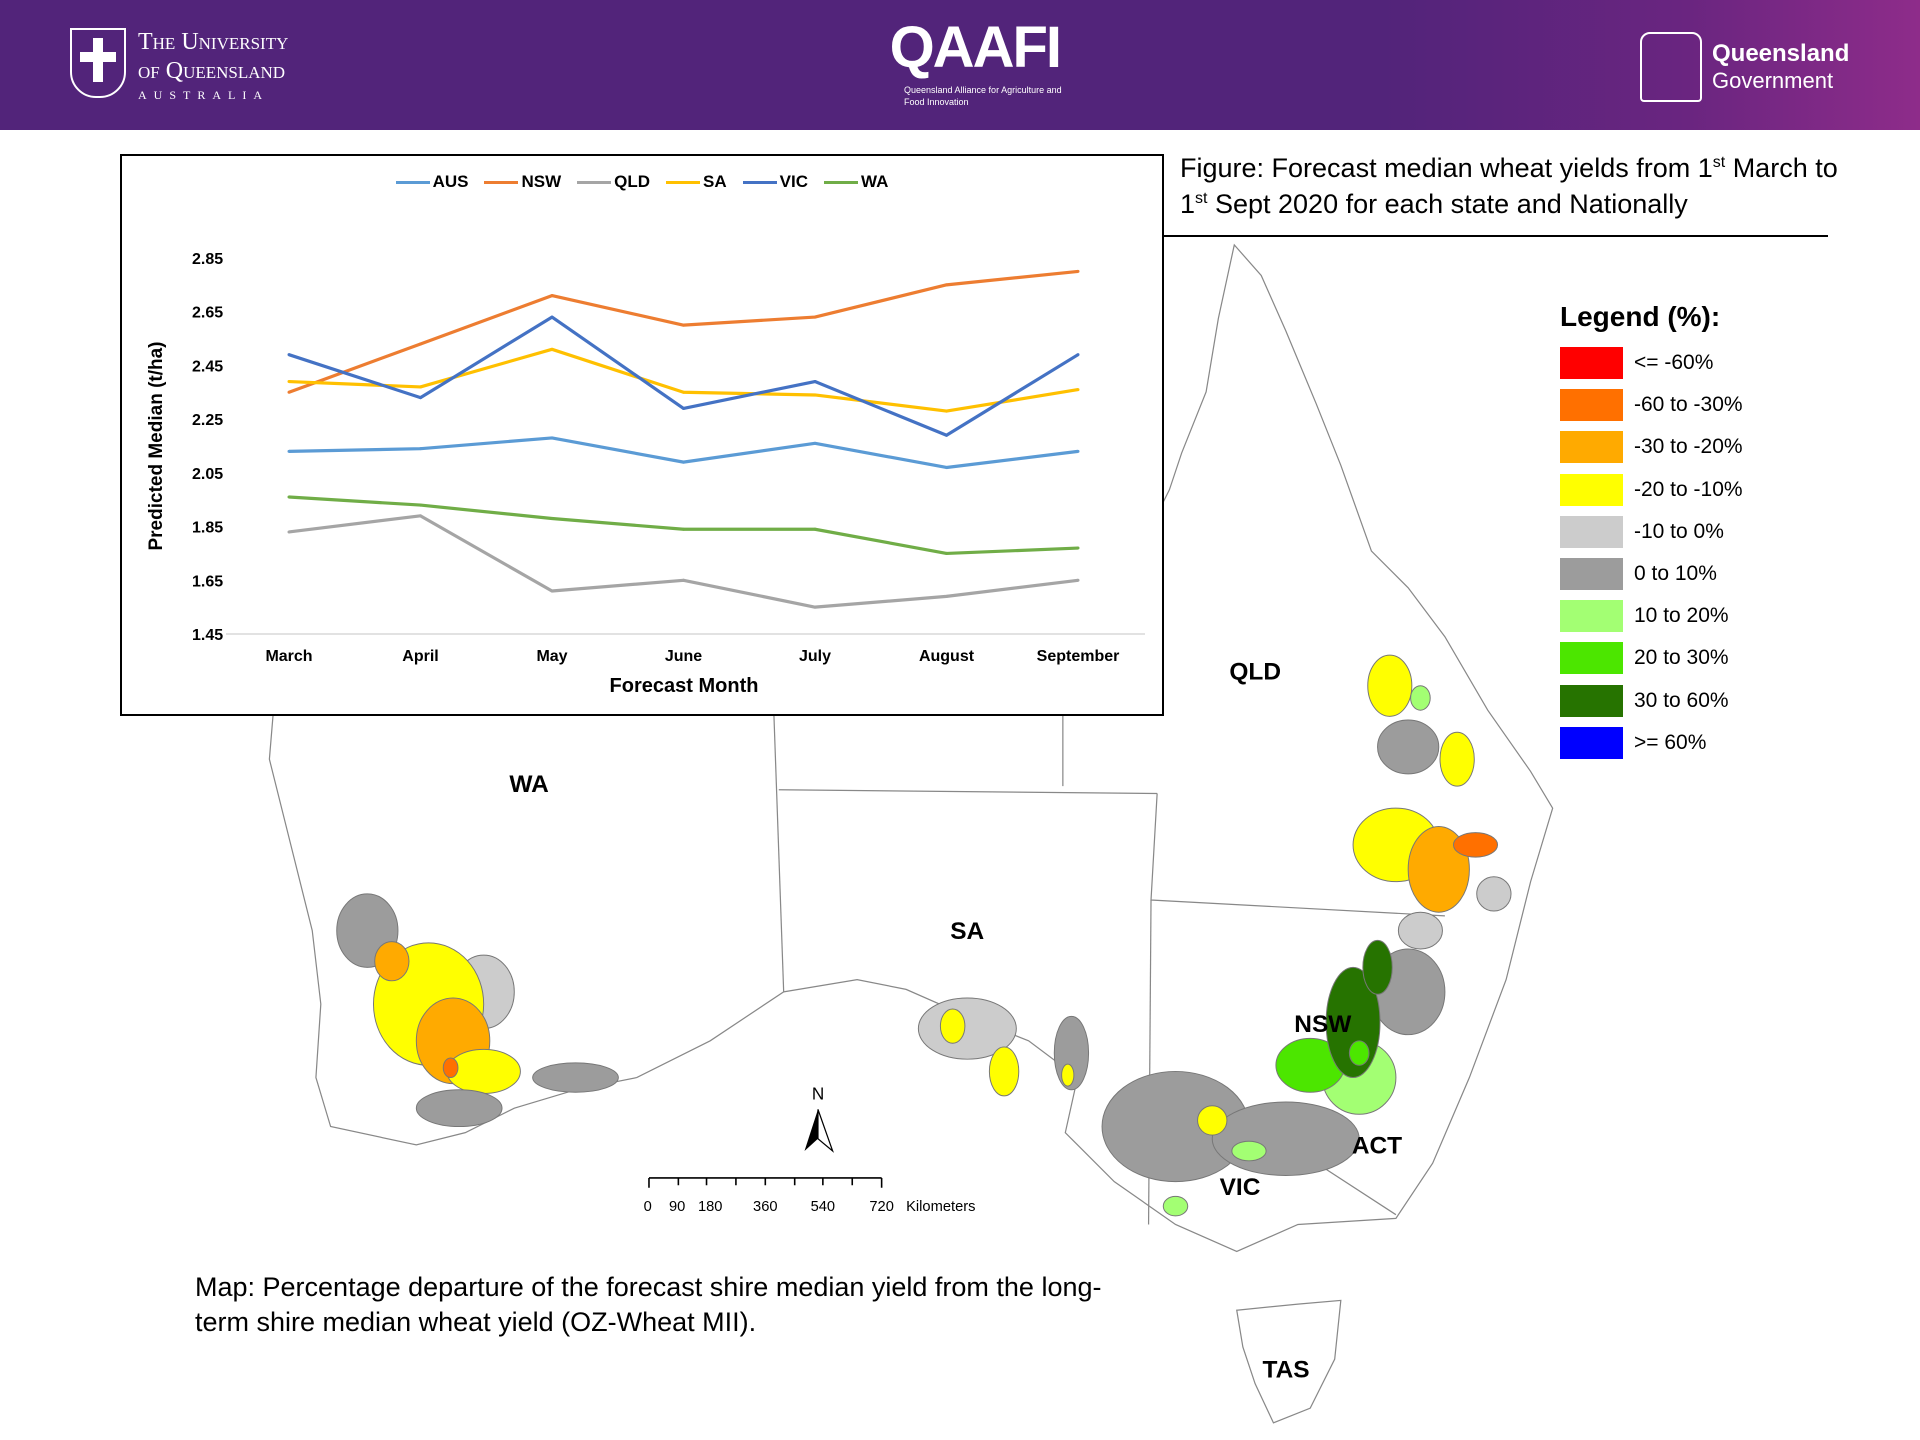 The height and width of the screenshot is (1440, 1920). What do you see at coordinates (207, 313) in the screenshot?
I see `y-tick-label: 2.65` at bounding box center [207, 313].